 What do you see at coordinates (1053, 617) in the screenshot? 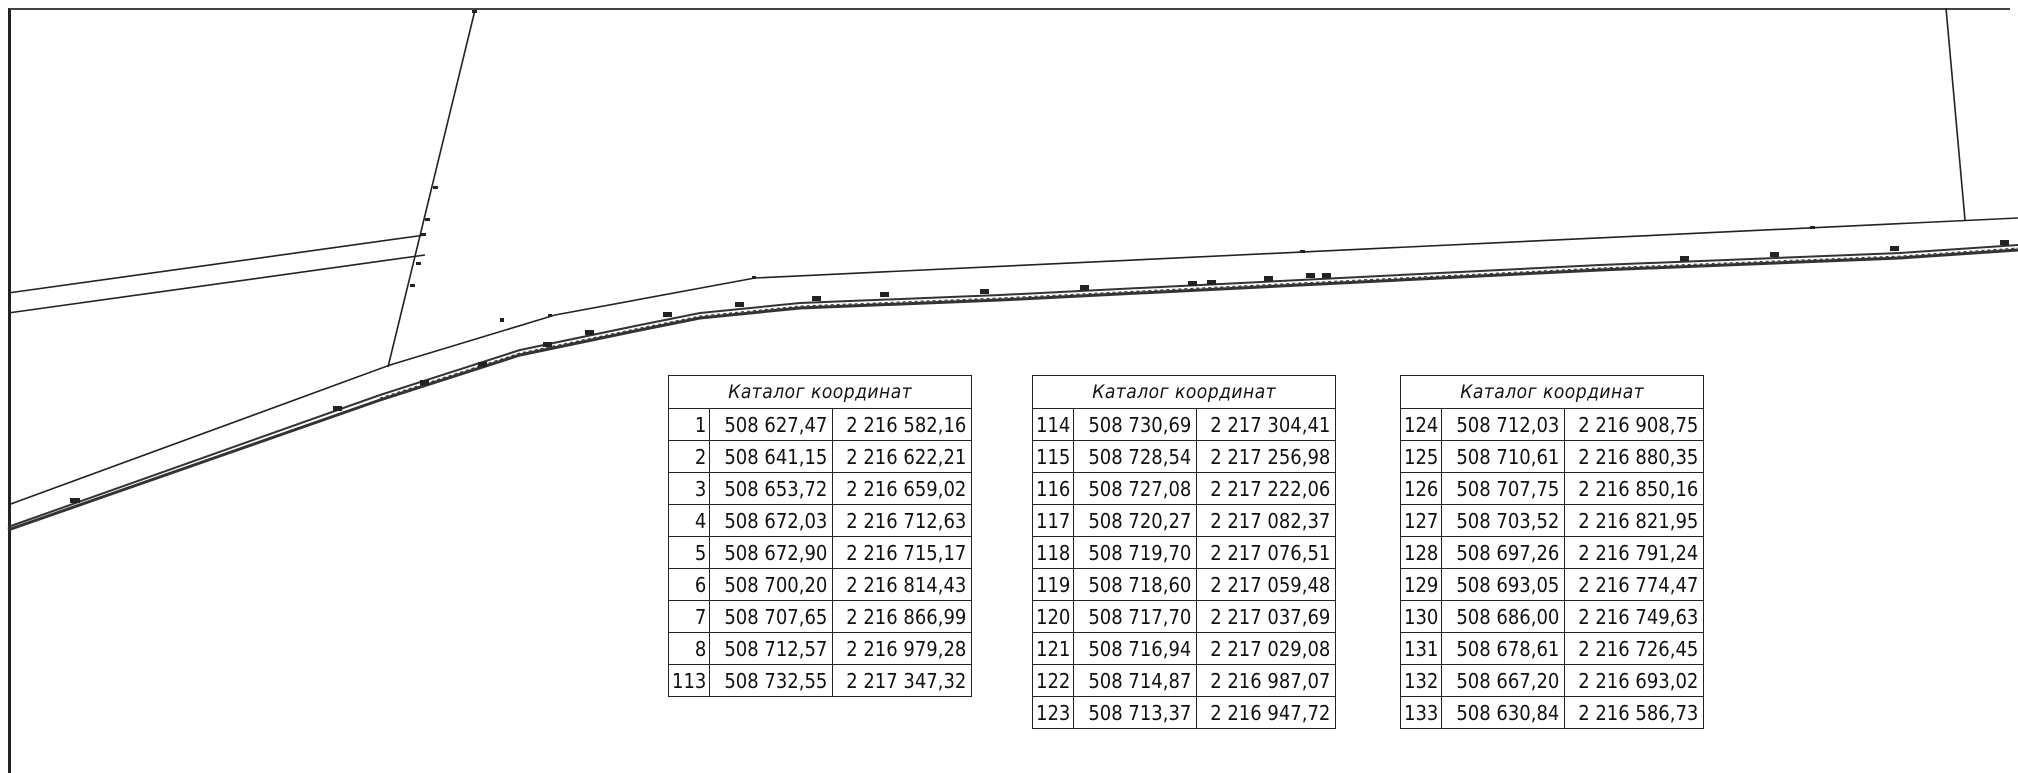
I see `point-number: 120` at bounding box center [1053, 617].